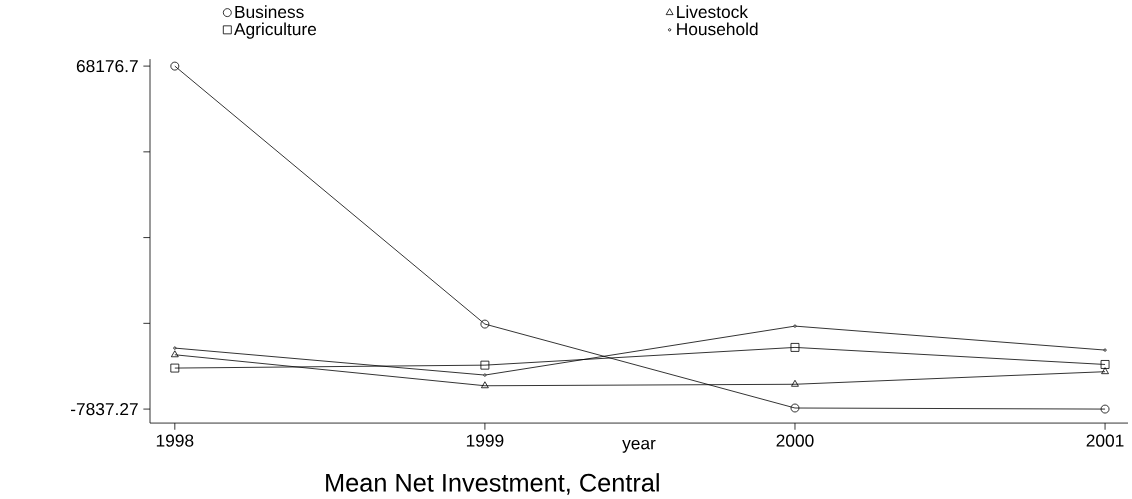  Describe the element at coordinates (795, 440) in the screenshot. I see `x-tick-label: 2000` at that location.